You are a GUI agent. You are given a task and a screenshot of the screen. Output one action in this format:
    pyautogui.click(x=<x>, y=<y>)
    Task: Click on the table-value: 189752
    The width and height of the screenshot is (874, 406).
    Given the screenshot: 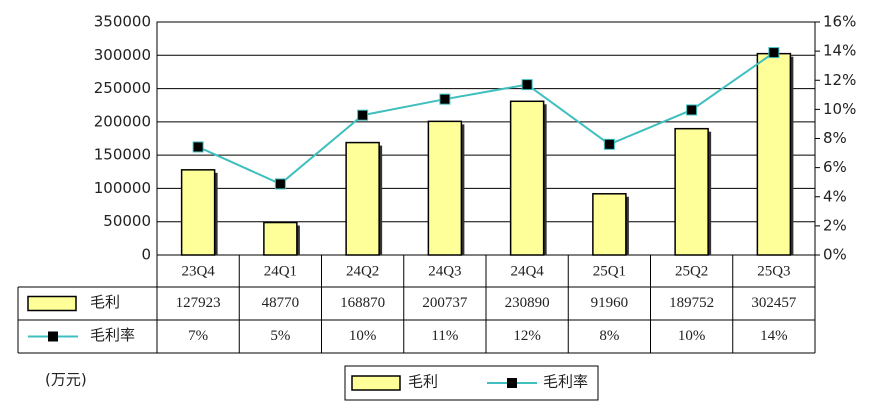 What is the action you would take?
    pyautogui.click(x=691, y=303)
    